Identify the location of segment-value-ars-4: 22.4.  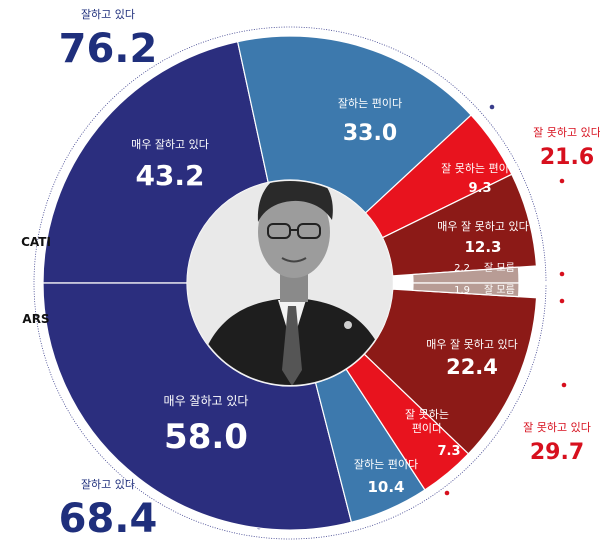
(472, 367).